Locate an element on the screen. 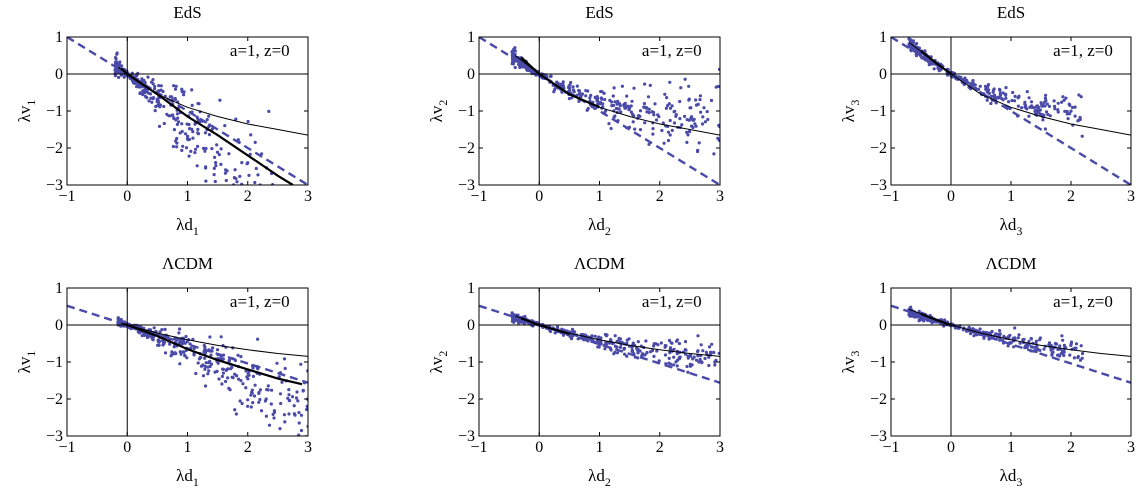 Image resolution: width=1136 pixels, height=498 pixels. y-tick-label: −1 is located at coordinates (878, 362).